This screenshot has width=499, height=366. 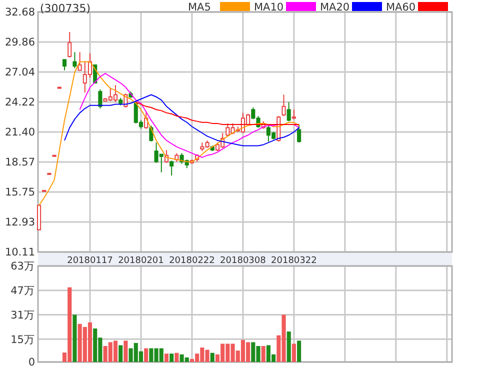 What do you see at coordinates (192, 261) in the screenshot?
I see `x-tick-label: 20180222` at bounding box center [192, 261].